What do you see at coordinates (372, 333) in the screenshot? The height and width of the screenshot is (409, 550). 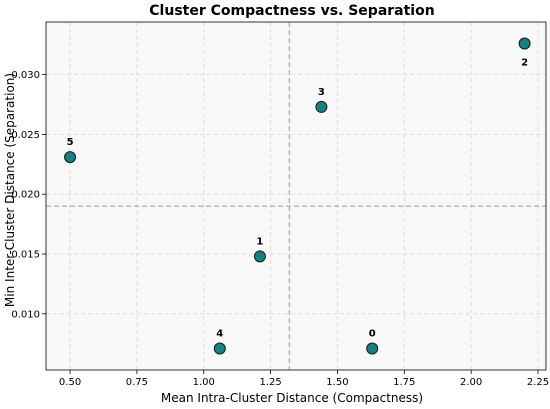 I see `data-point-label-0: 0` at bounding box center [372, 333].